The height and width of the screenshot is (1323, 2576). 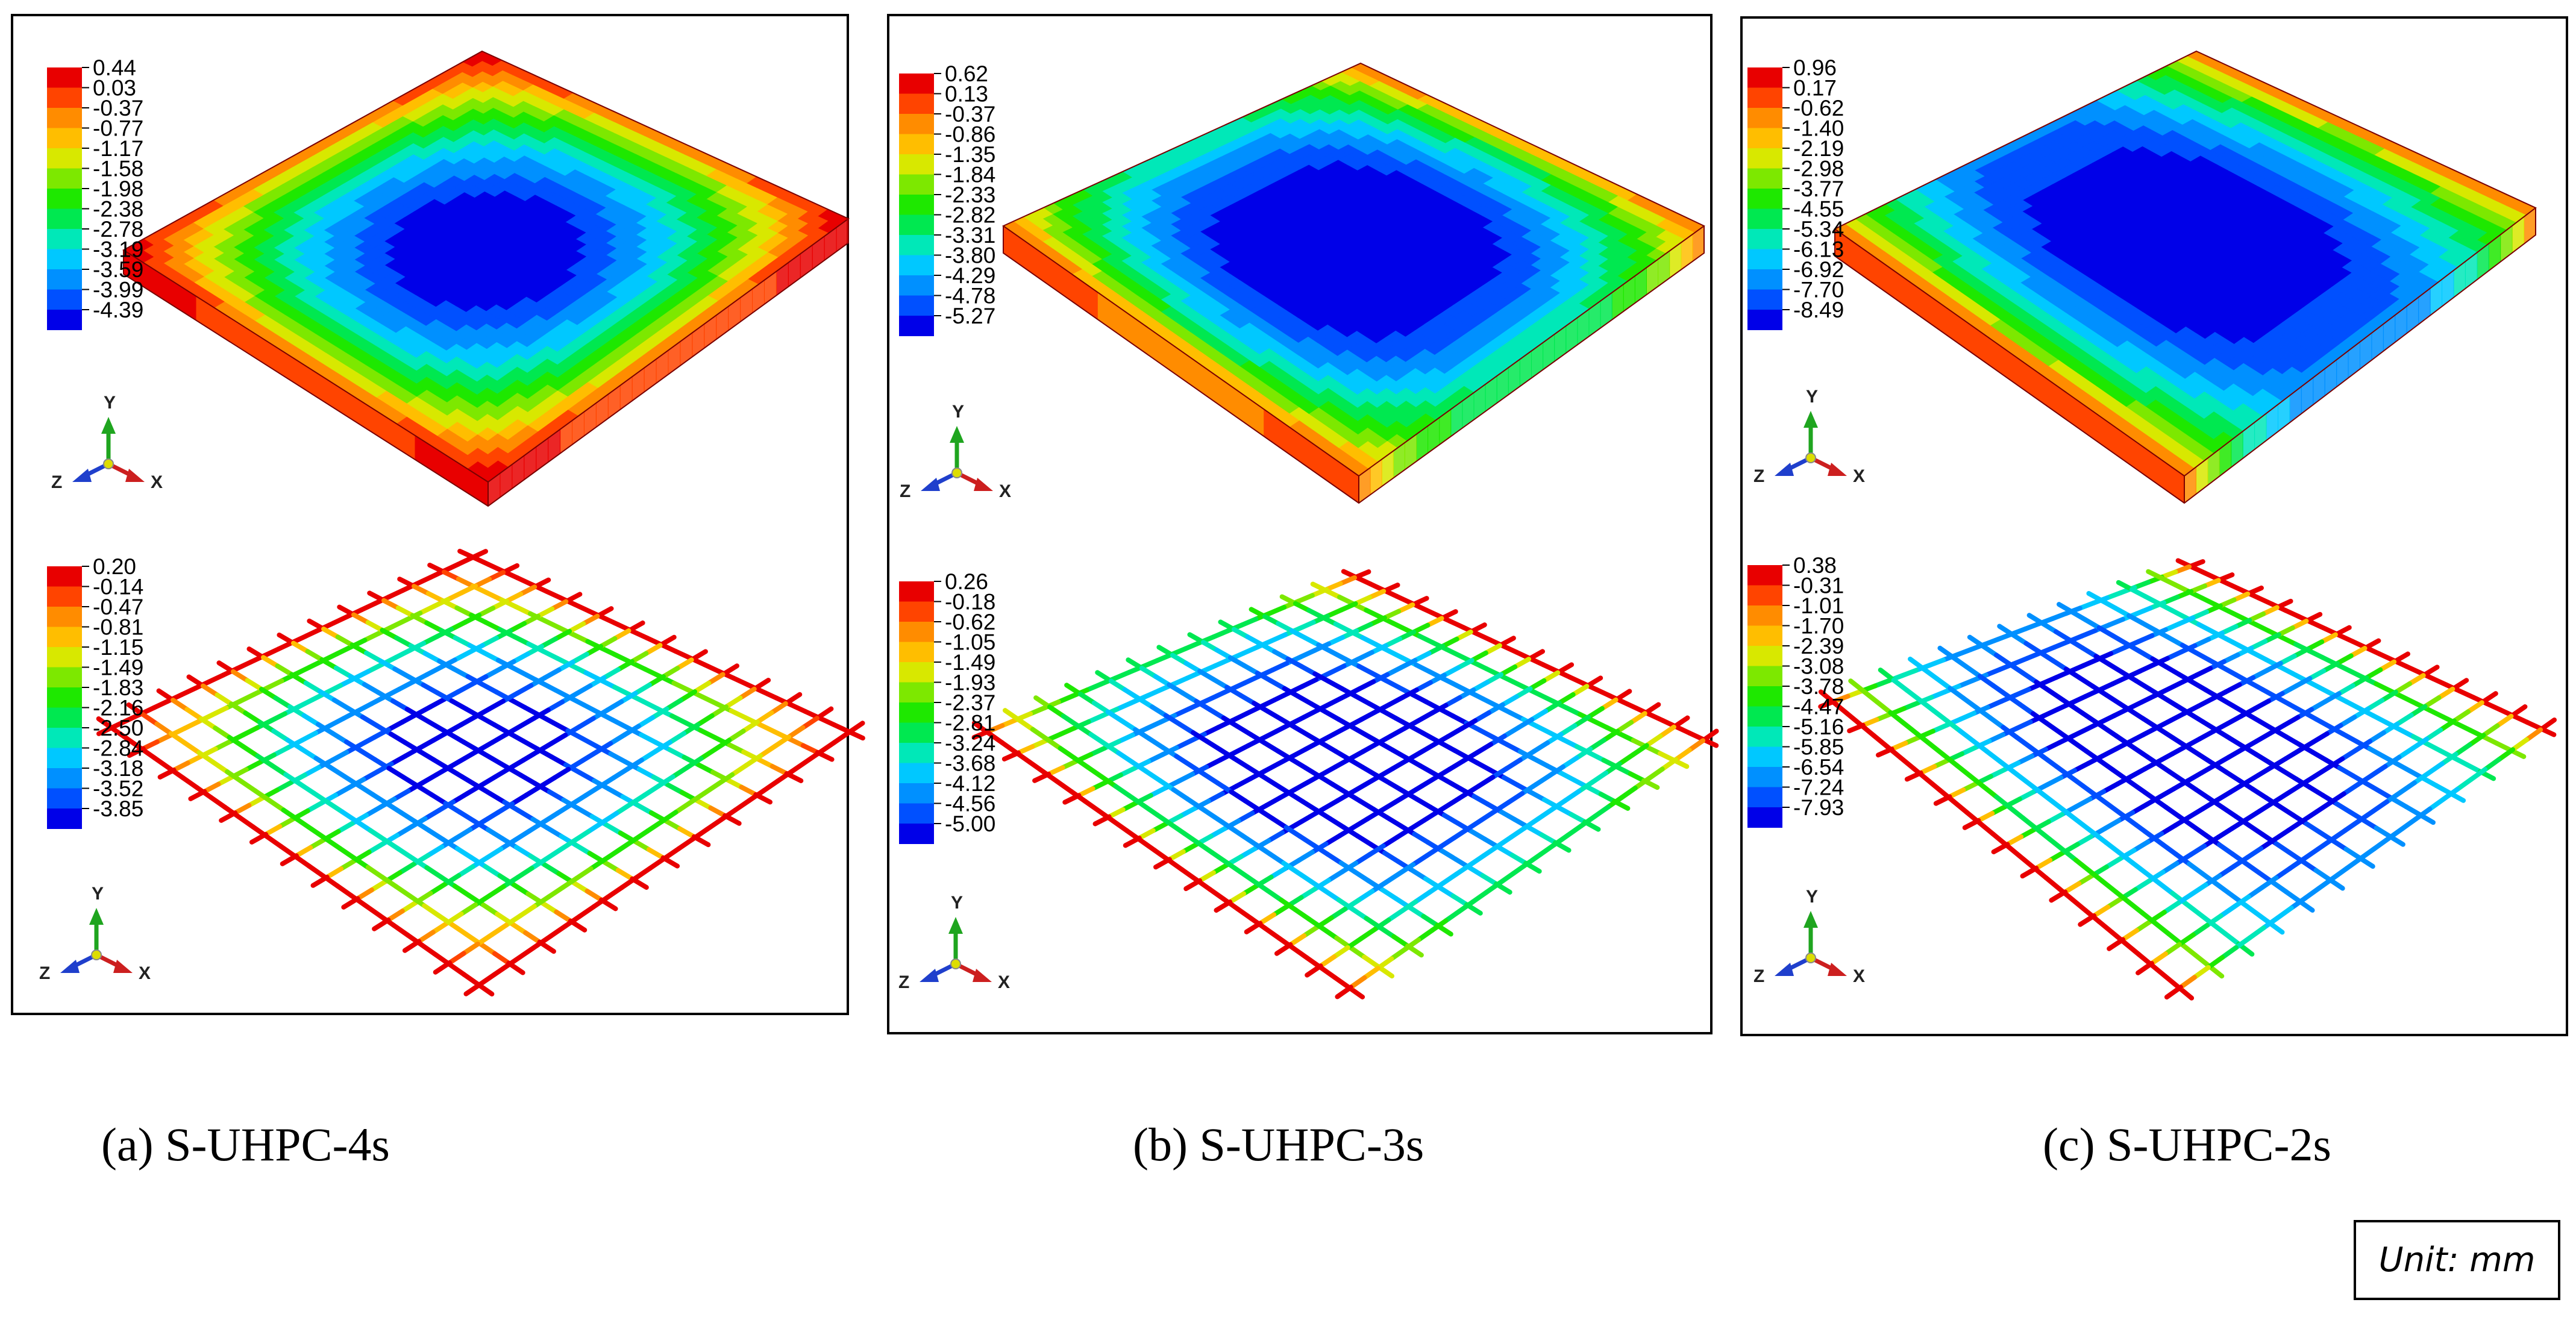 I want to click on slab-top-surface, so click(x=486, y=267).